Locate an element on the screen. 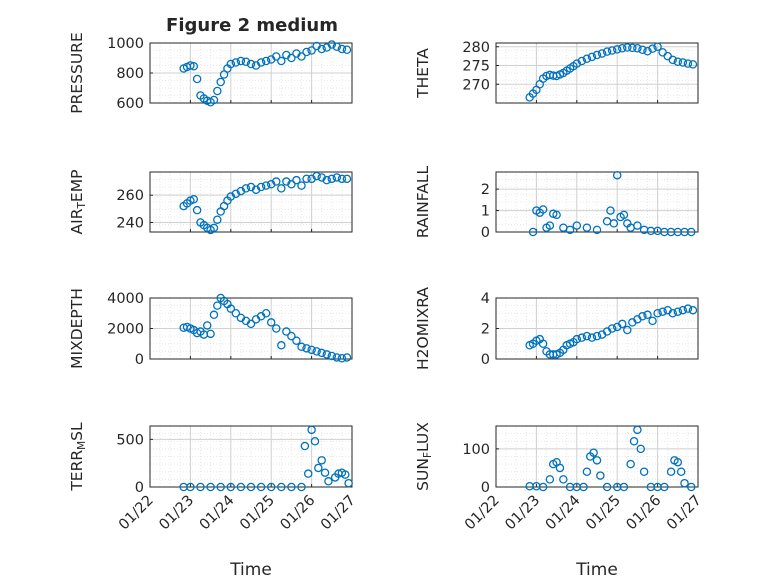 The height and width of the screenshot is (583, 778). x-tick-label: 01/27 is located at coordinates (684, 513).